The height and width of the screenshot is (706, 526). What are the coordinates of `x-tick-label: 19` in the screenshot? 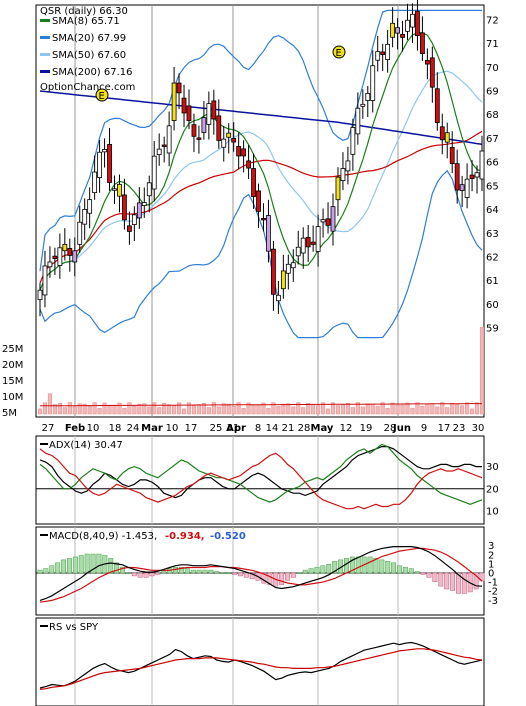 It's located at (366, 428).